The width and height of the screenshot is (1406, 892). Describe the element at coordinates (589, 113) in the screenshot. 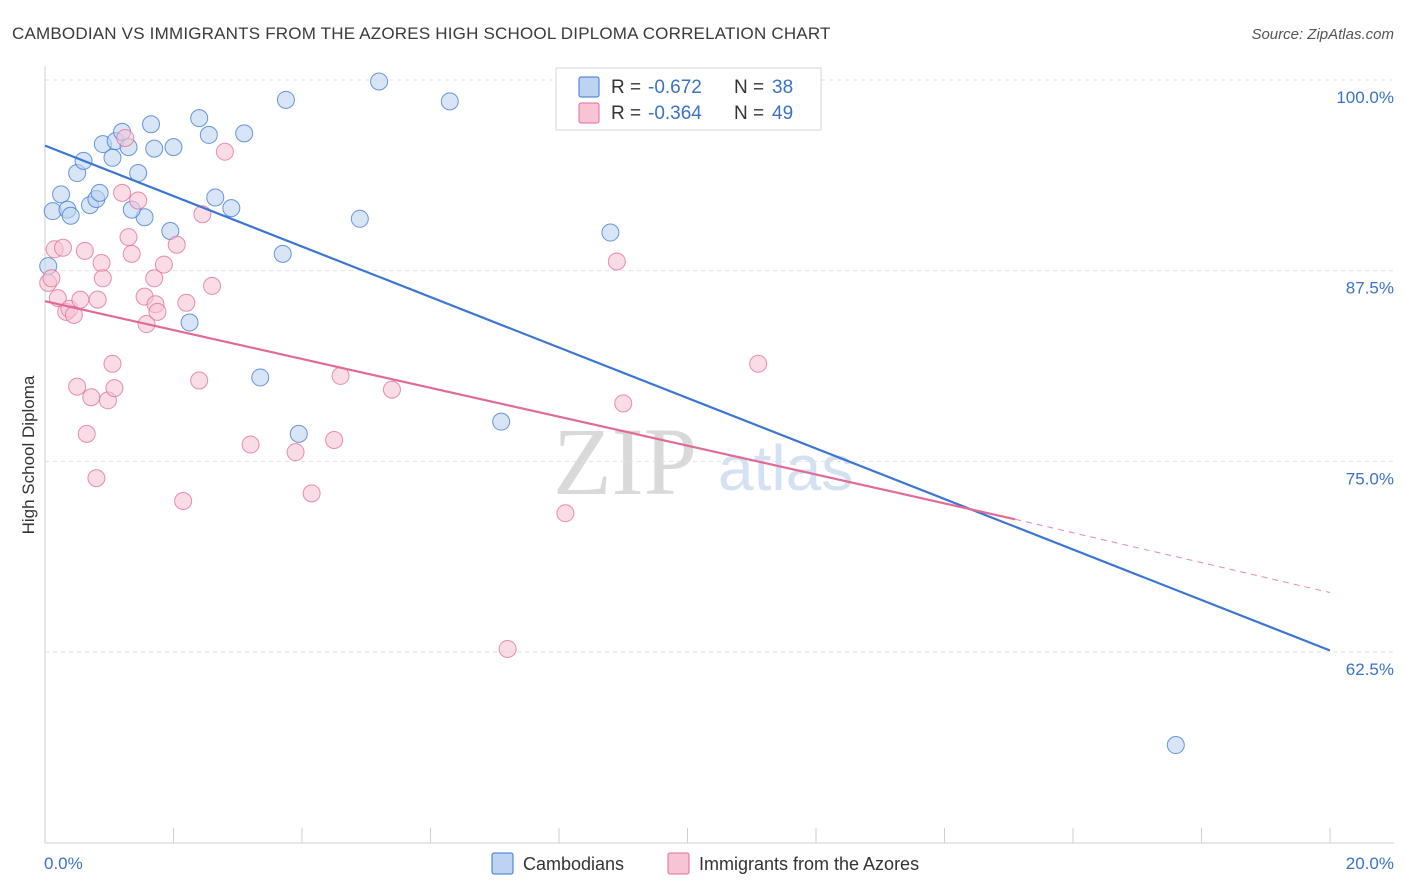

I see `legend-swatch-azores` at that location.